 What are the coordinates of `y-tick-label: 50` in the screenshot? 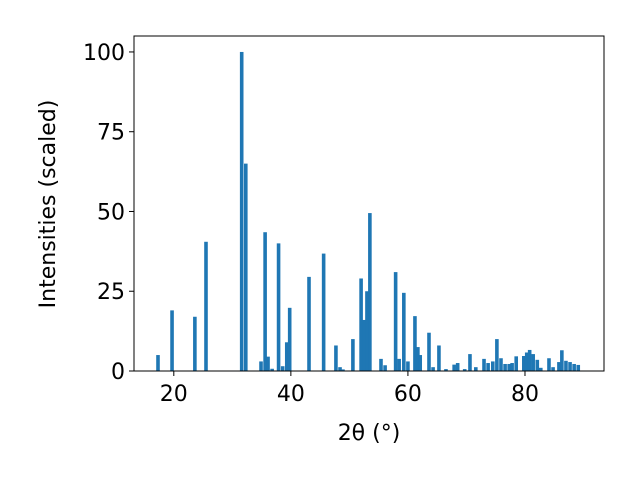 It's located at (111, 212).